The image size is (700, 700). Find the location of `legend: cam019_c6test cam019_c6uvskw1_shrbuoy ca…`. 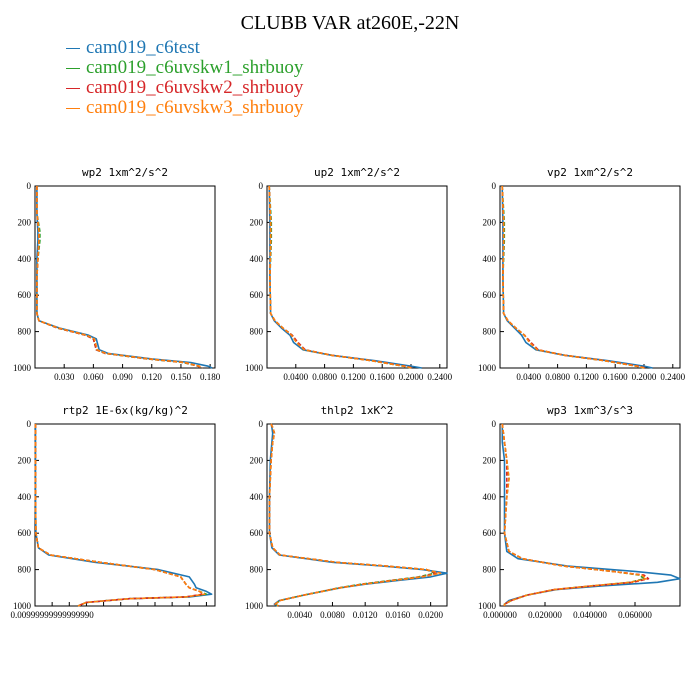

legend: cam019_c6test cam019_c6uvskw1_shrbuoy ca… is located at coordinates (184, 78).